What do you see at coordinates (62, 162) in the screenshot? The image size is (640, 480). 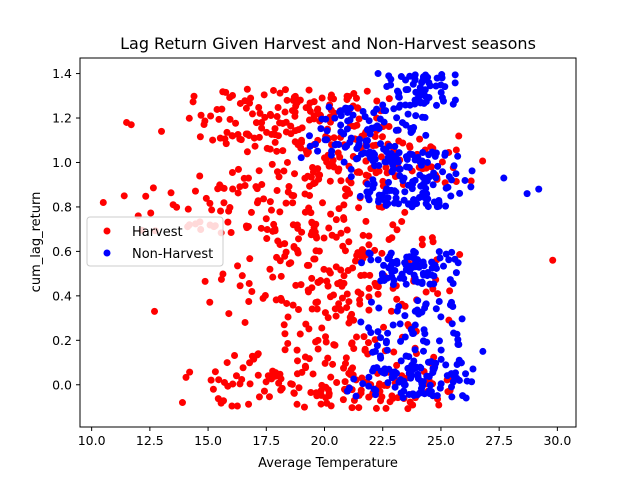 I see `y-tick-label: 1.0` at bounding box center [62, 162].